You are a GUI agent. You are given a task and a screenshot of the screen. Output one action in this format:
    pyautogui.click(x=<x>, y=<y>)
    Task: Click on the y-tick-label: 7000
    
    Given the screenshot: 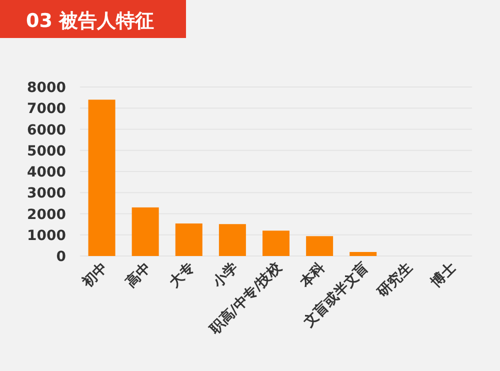 What is the action you would take?
    pyautogui.click(x=46, y=109)
    